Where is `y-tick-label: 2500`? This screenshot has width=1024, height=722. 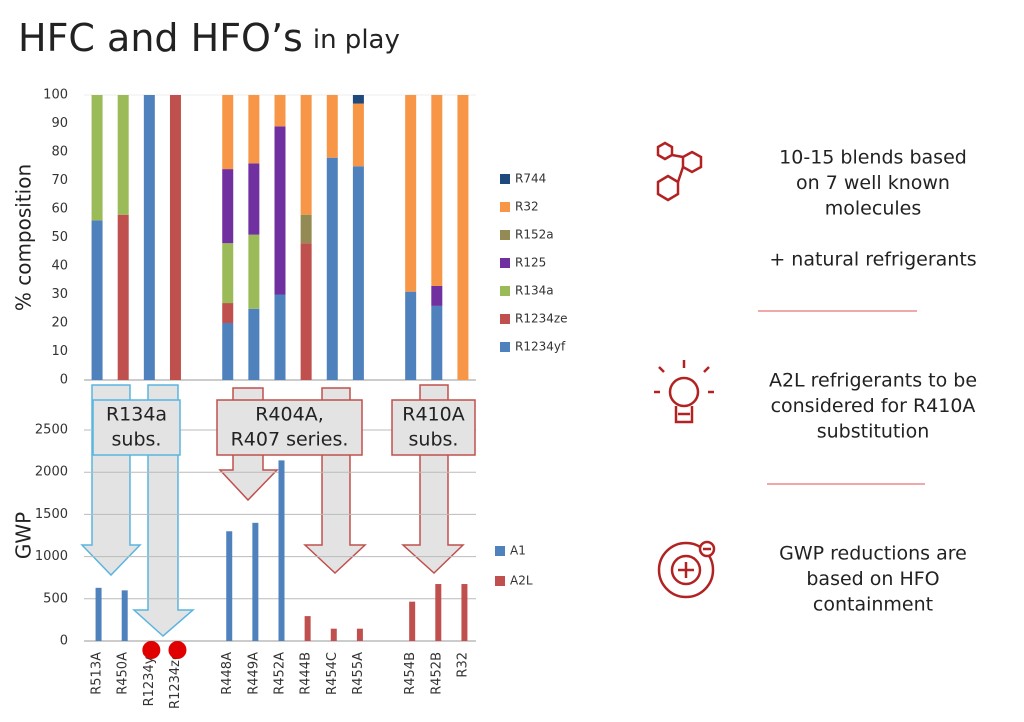
y-tick-label: 2500 is located at coordinates (51, 430).